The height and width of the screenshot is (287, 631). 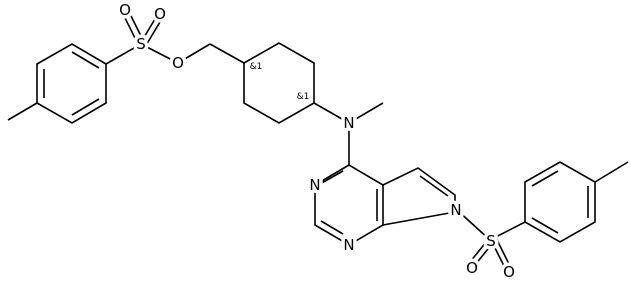 What do you see at coordinates (279, 83) in the screenshot?
I see `cyclohexane` at bounding box center [279, 83].